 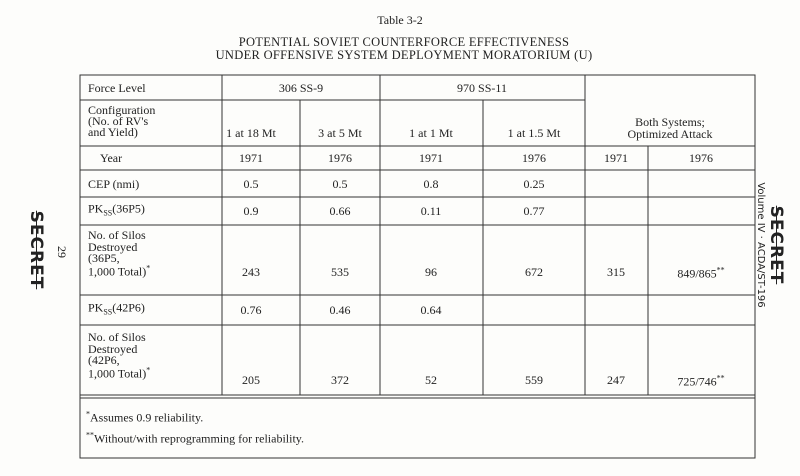 What do you see at coordinates (340, 380) in the screenshot?
I see `value-cell: 372` at bounding box center [340, 380].